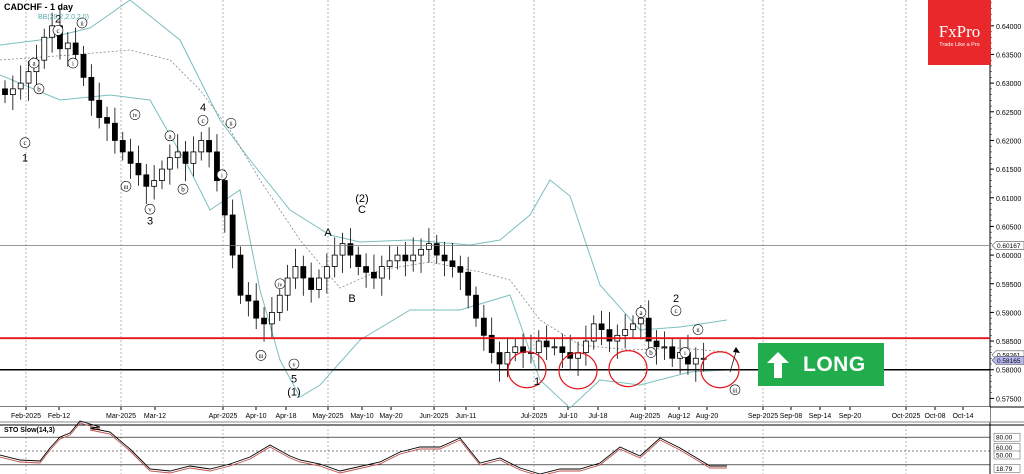  I want to click on svg-text: 0.58261, so click(1009, 355).